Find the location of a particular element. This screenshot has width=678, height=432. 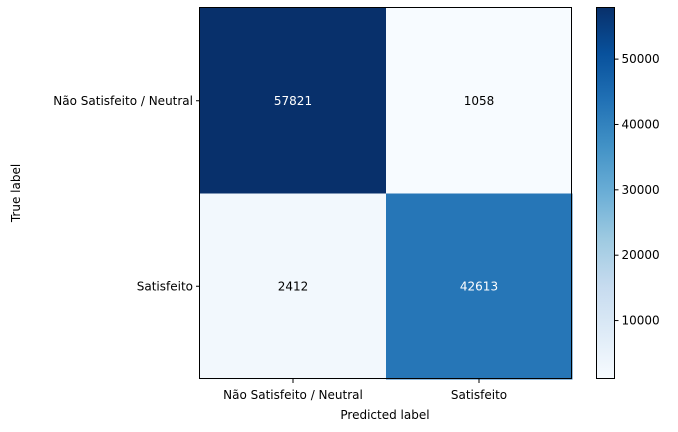

y-tick-label: Satisfeito is located at coordinates (165, 286).